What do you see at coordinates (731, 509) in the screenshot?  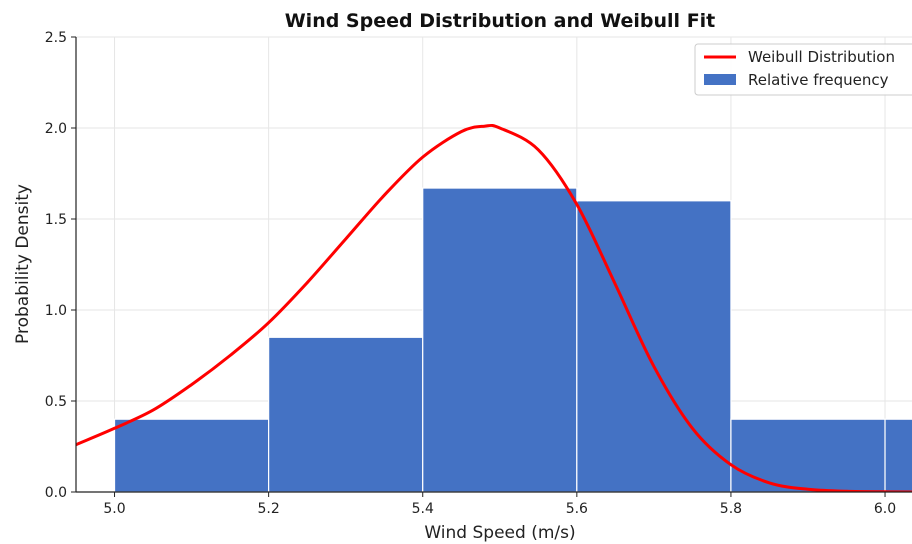 I see `x-tick-label: 5.8` at bounding box center [731, 509].